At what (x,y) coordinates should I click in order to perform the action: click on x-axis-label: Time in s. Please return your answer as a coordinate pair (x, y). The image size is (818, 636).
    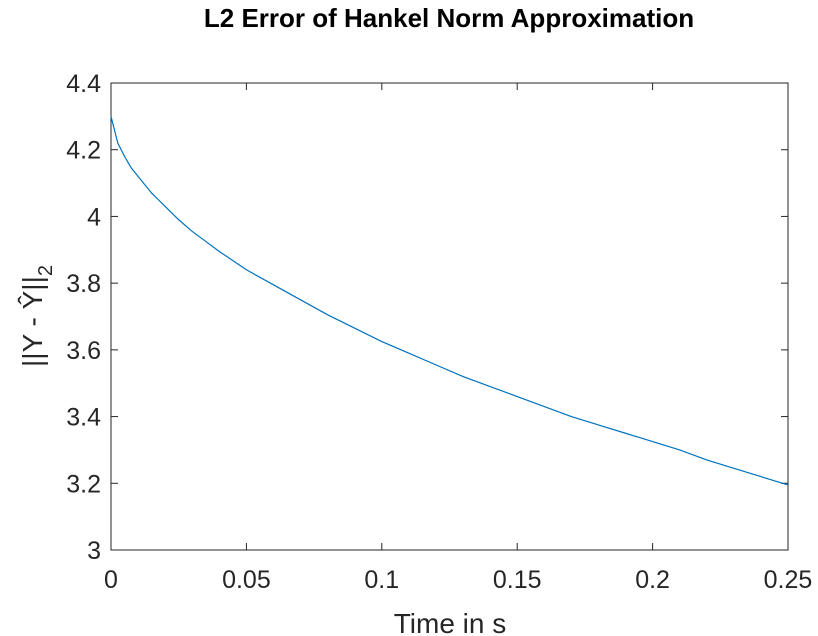
    Looking at the image, I should click on (450, 622).